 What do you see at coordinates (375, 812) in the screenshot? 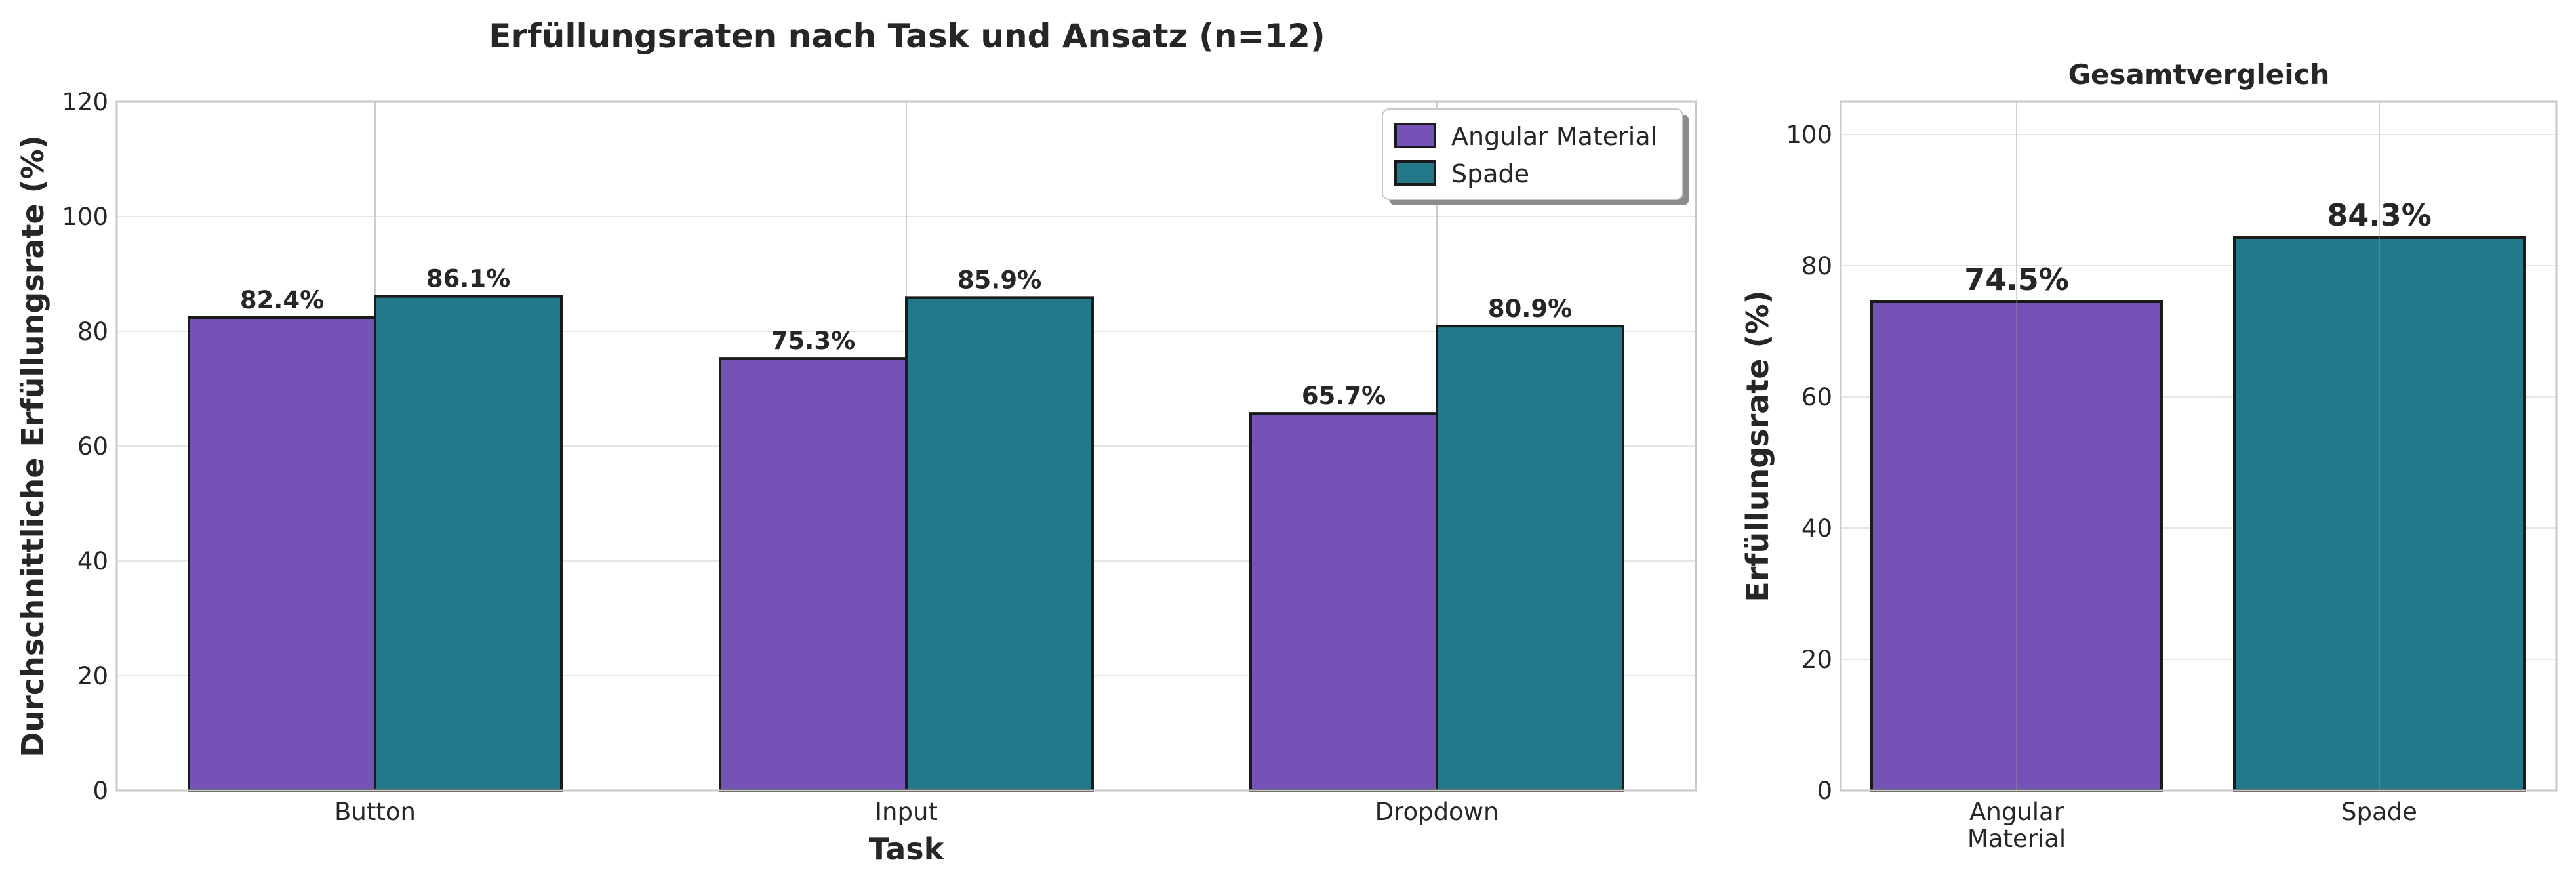
I see `left-x-tick-label-button: Button` at bounding box center [375, 812].